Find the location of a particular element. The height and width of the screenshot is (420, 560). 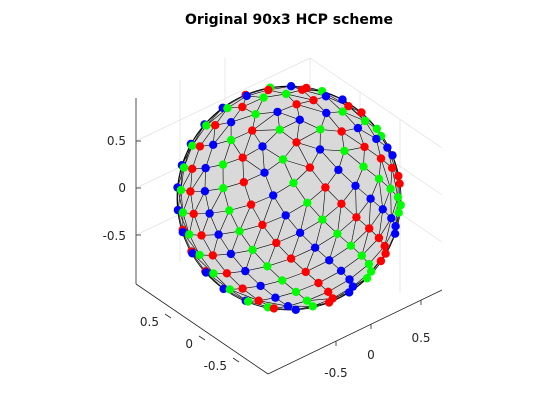

y-tick-label: -0.5 is located at coordinates (335, 373).